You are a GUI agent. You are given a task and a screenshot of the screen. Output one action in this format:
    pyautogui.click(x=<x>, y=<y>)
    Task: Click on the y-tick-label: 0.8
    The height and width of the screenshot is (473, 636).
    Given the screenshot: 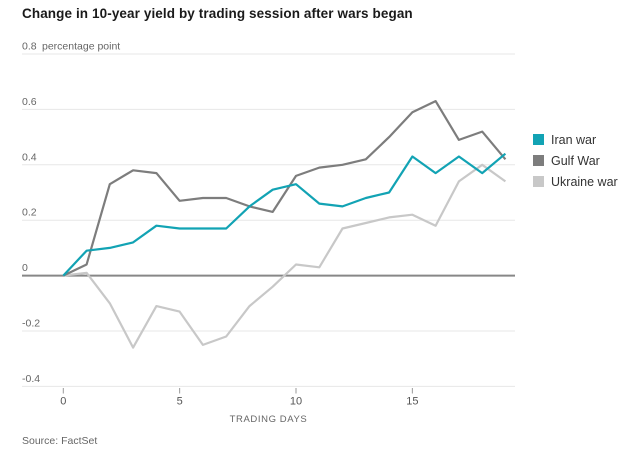 What is the action you would take?
    pyautogui.click(x=29, y=47)
    